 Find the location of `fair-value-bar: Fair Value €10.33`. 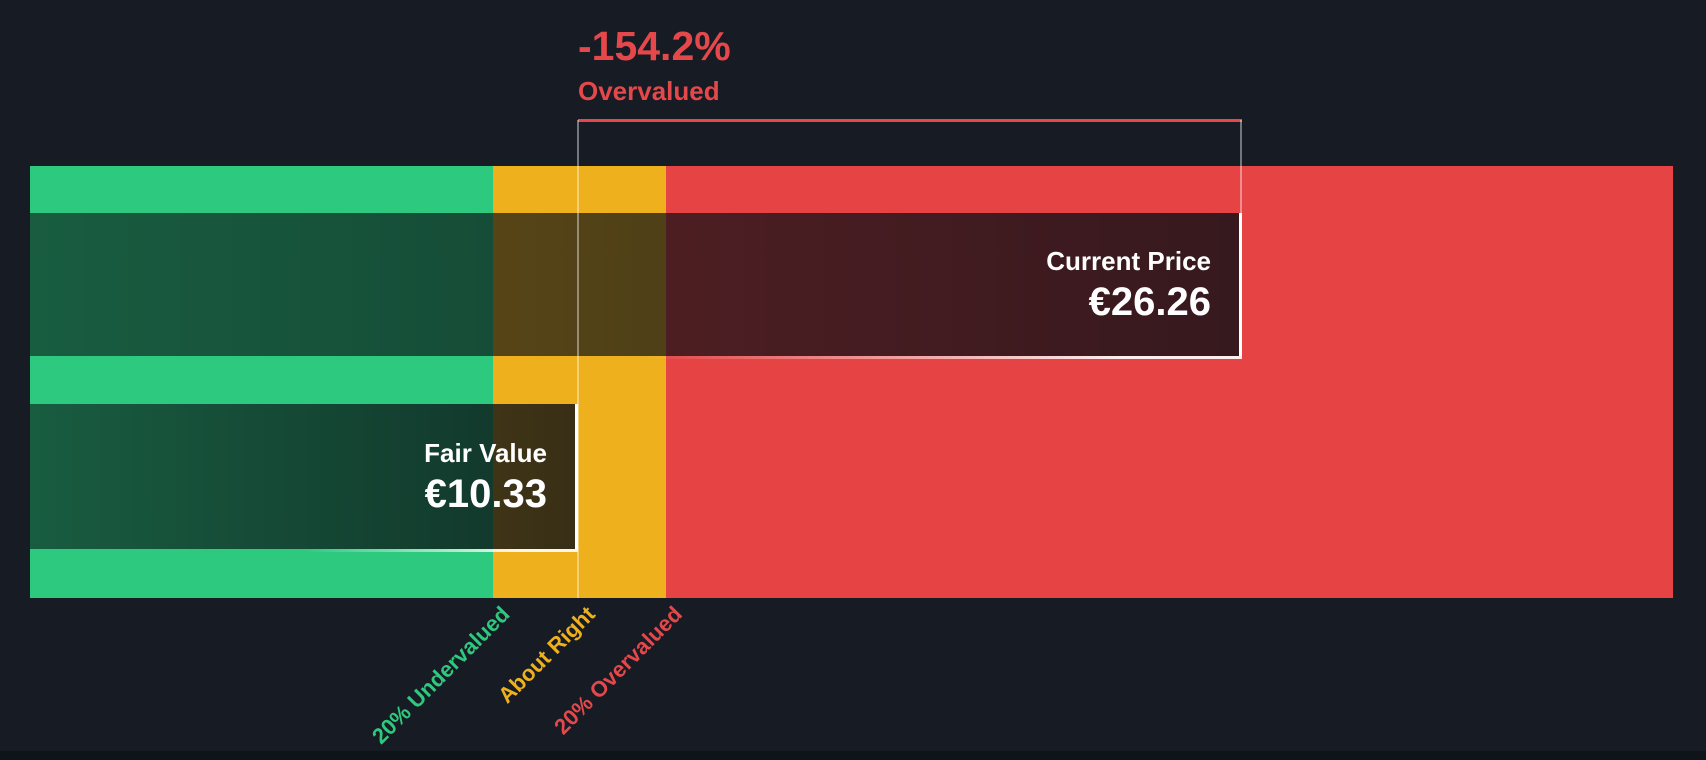

fair-value-bar: Fair Value €10.33 is located at coordinates (304, 478).